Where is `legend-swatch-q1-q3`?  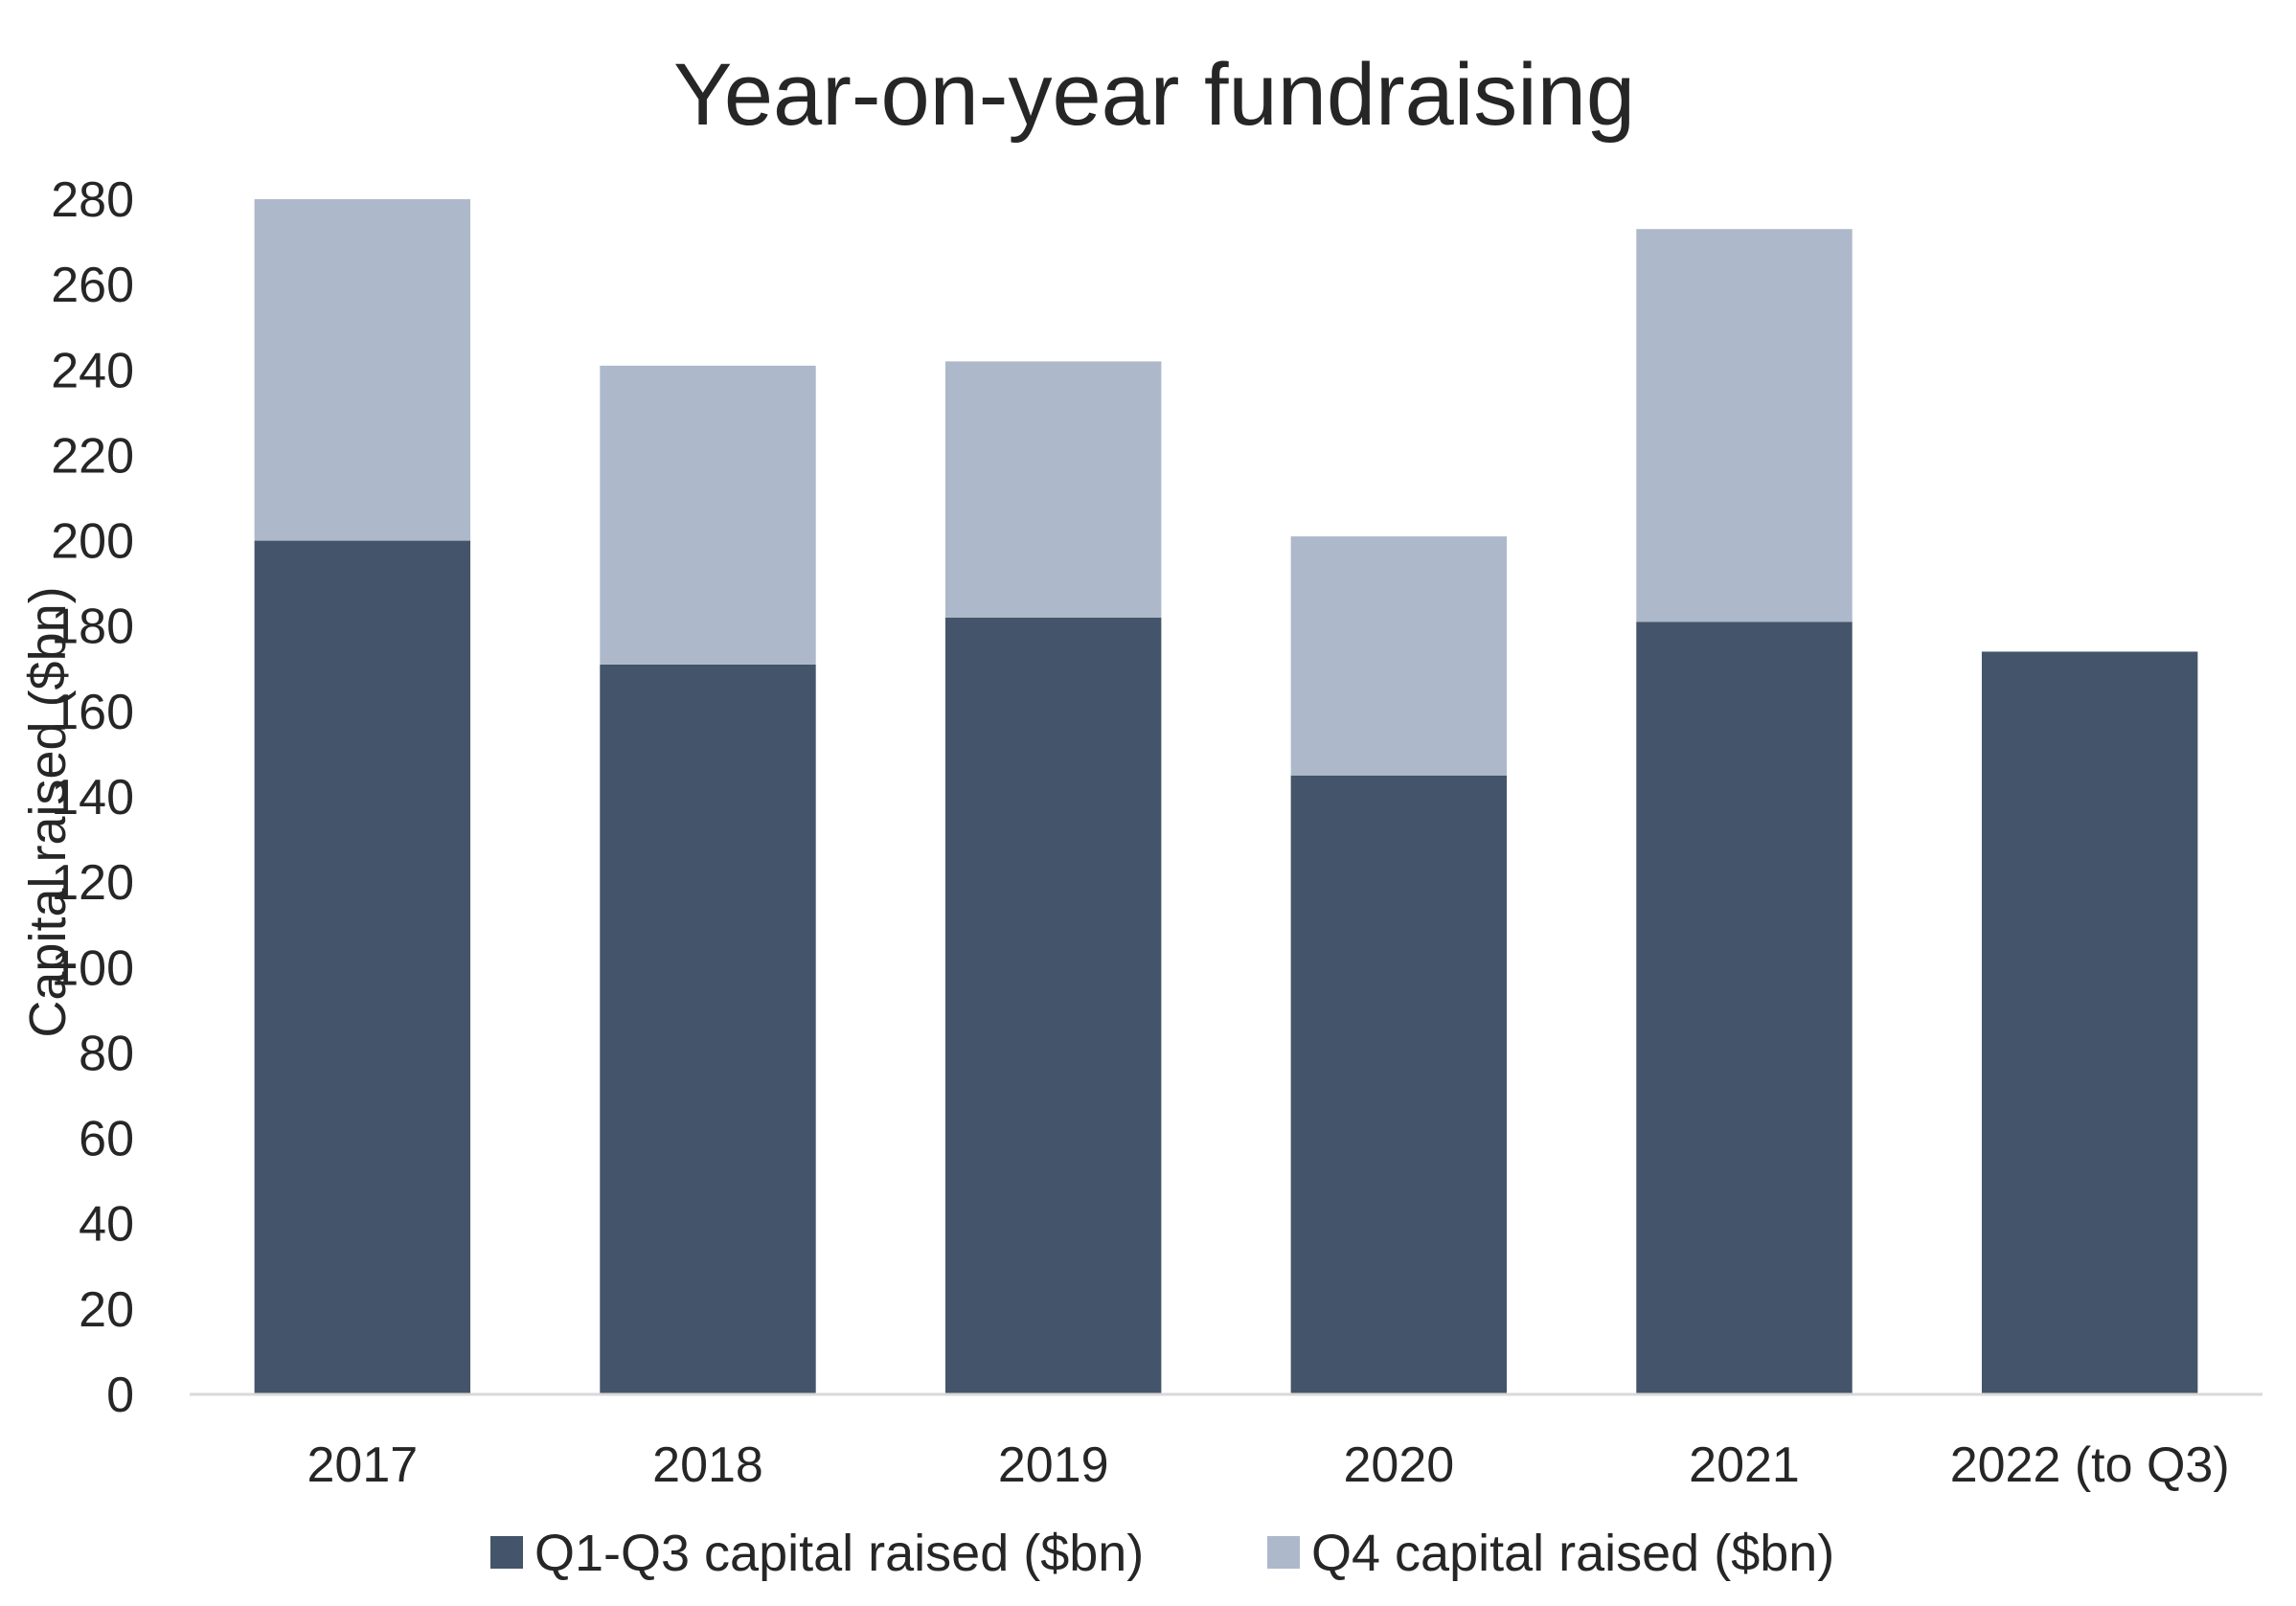
legend-swatch-q1-q3 is located at coordinates (506, 1552).